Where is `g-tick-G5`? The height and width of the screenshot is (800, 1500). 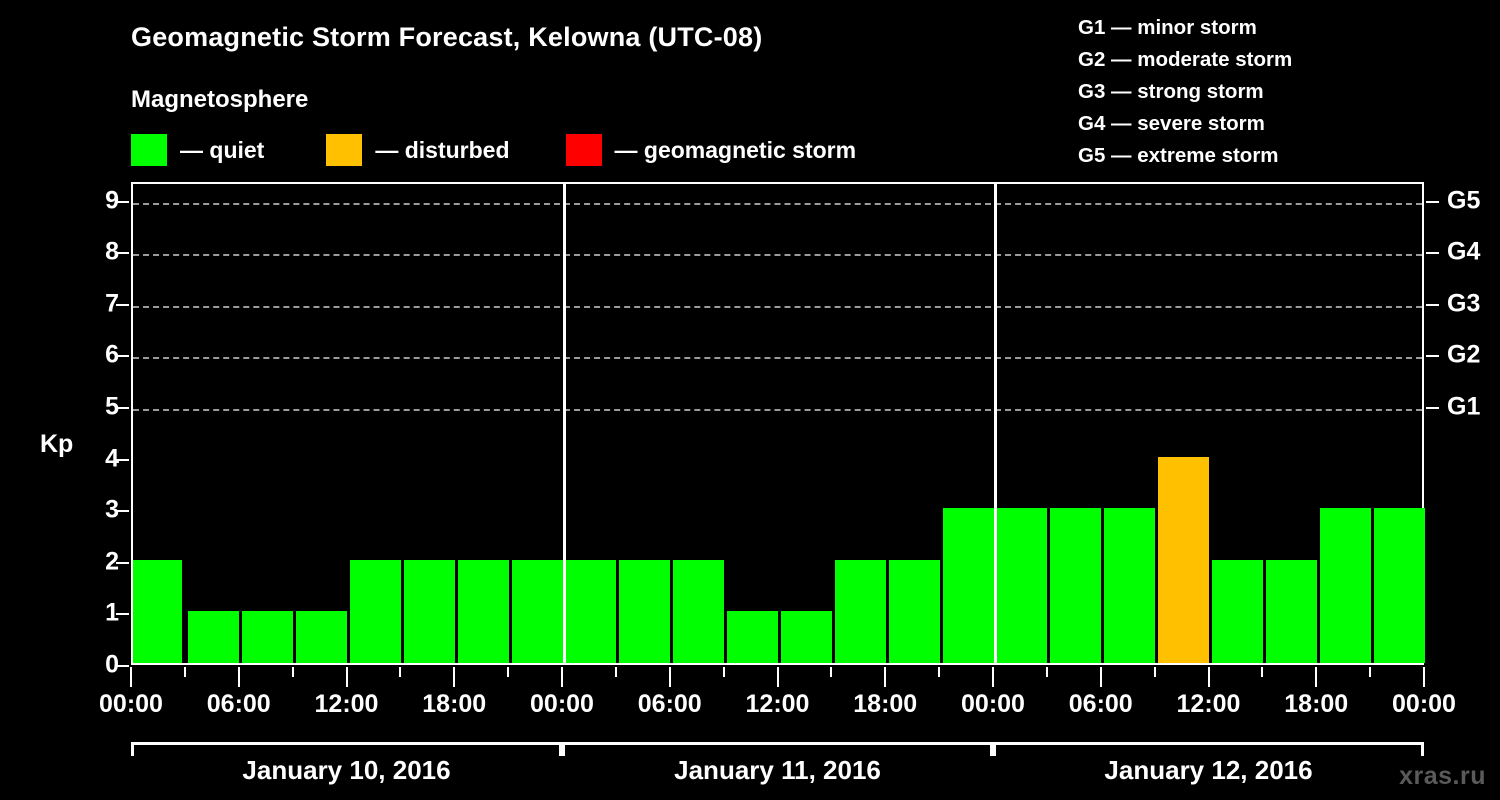
g-tick-G5 is located at coordinates (1432, 201).